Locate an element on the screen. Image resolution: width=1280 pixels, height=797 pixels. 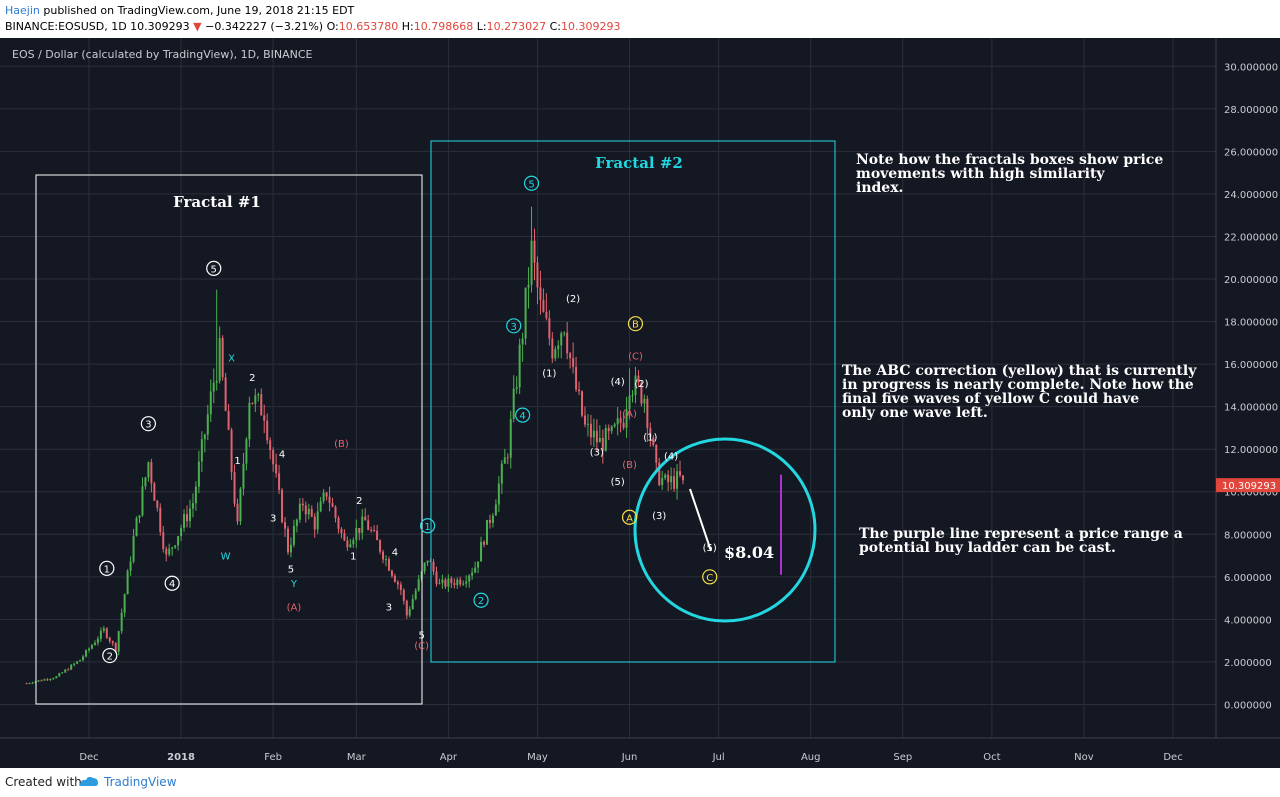
last-price-tag-box is located at coordinates (1248, 485).